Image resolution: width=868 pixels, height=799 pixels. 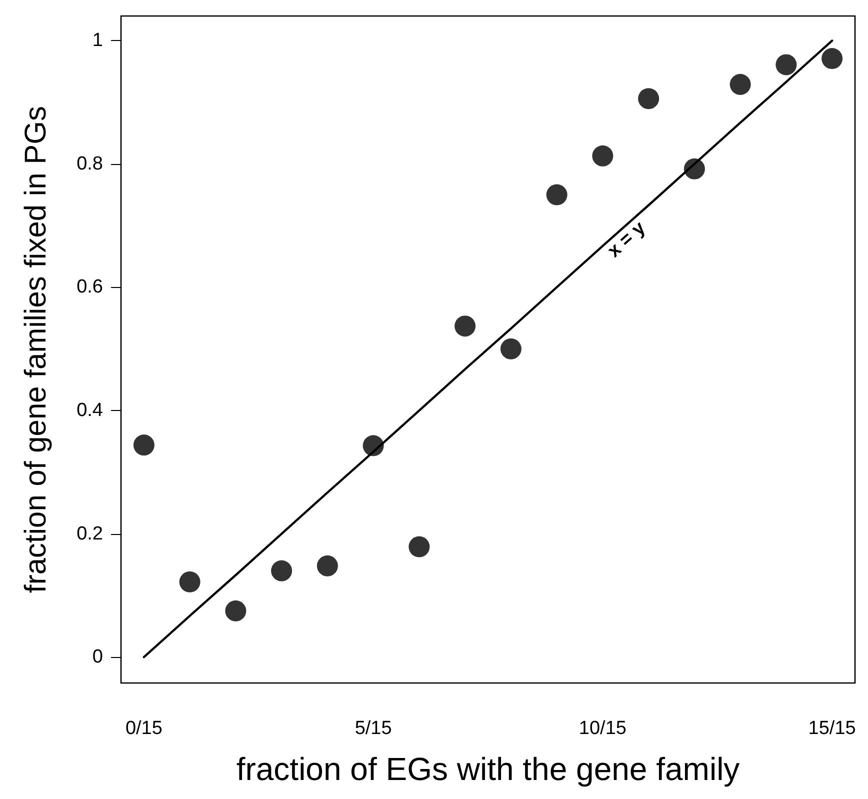 What do you see at coordinates (89, 533) in the screenshot?
I see `y-tick-label: 0.2` at bounding box center [89, 533].